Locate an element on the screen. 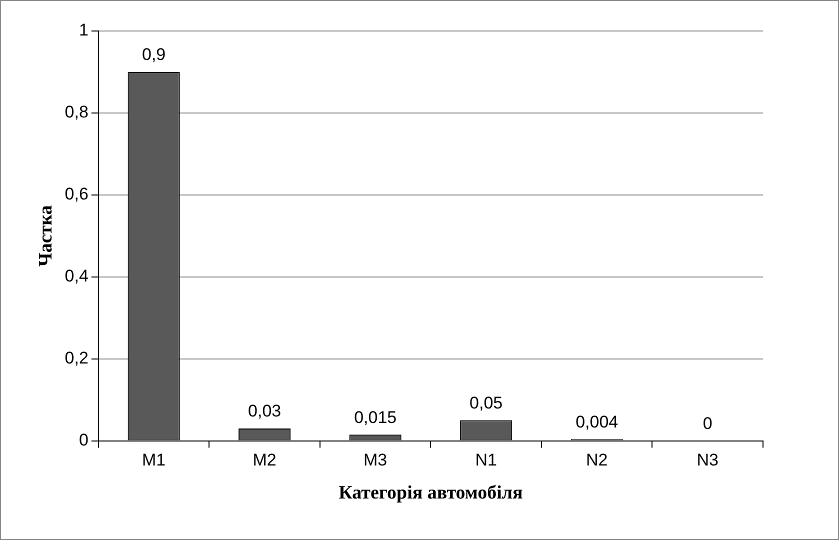  x-tick-label: N2 is located at coordinates (597, 460).